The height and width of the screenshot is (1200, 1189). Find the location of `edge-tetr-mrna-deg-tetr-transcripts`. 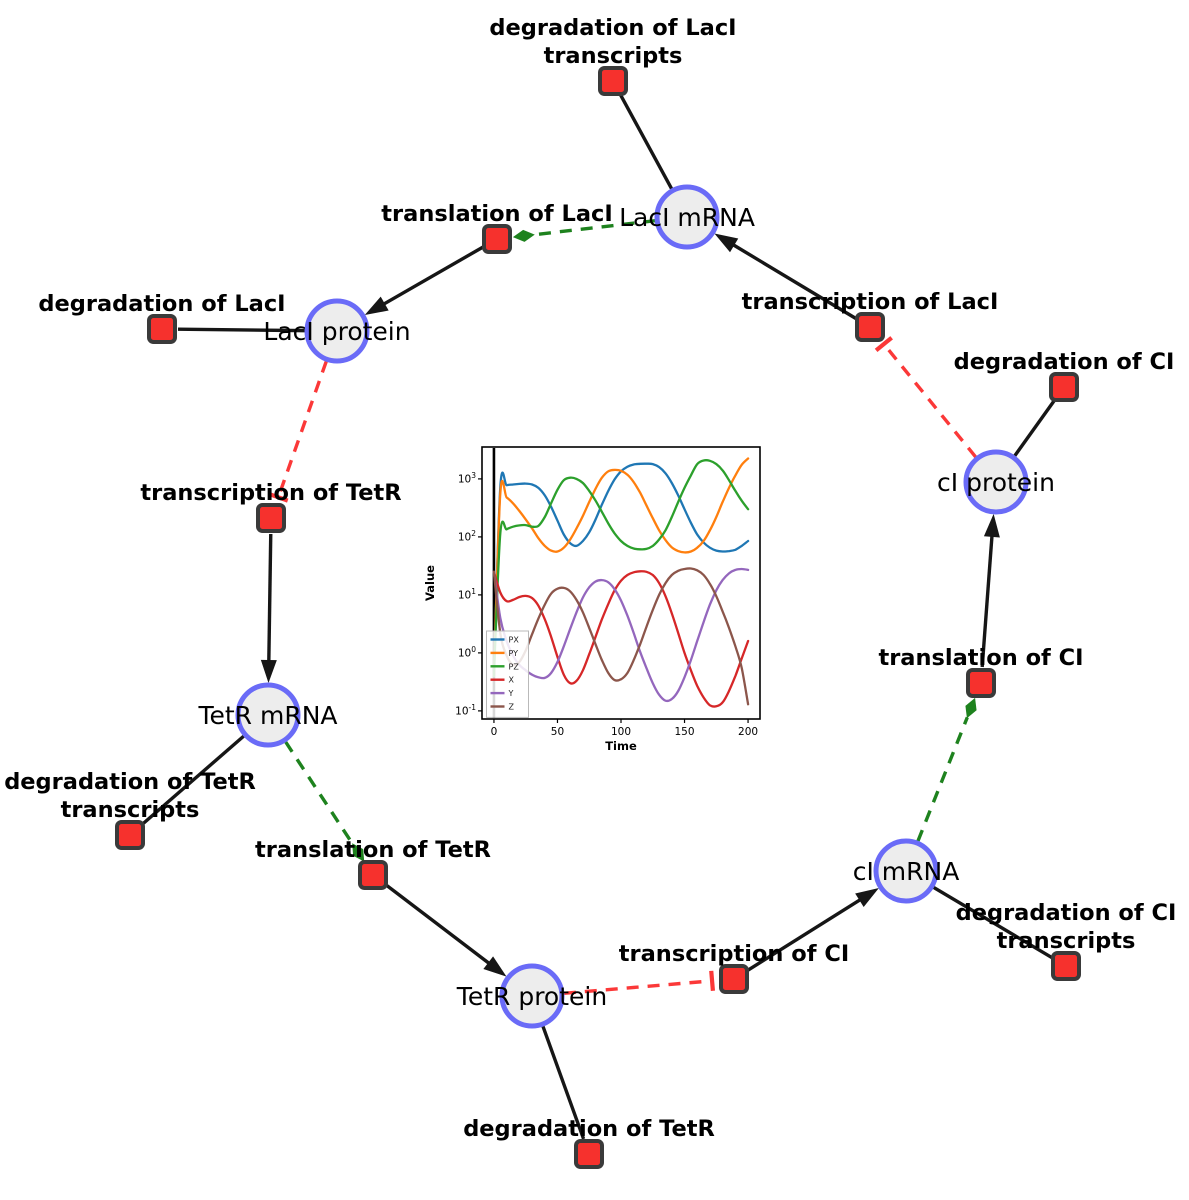

edge-tetr-mrna-deg-tetr-transcripts is located at coordinates (192, 780).